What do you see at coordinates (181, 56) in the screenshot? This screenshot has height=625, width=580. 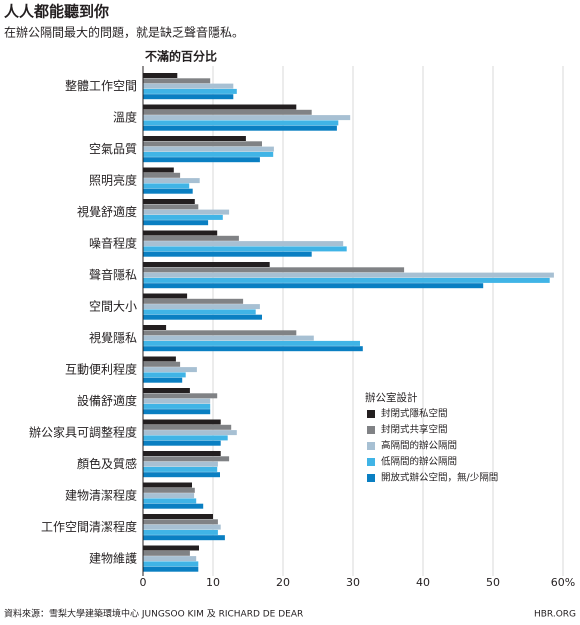 I see `axis-label: 不滿的百分比` at bounding box center [181, 56].